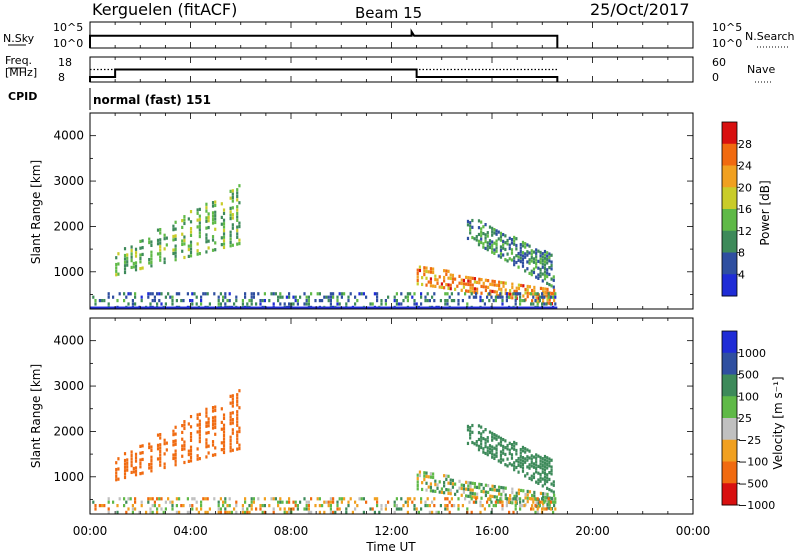  I want to click on nave-axis-bottom: 0, so click(715, 77).